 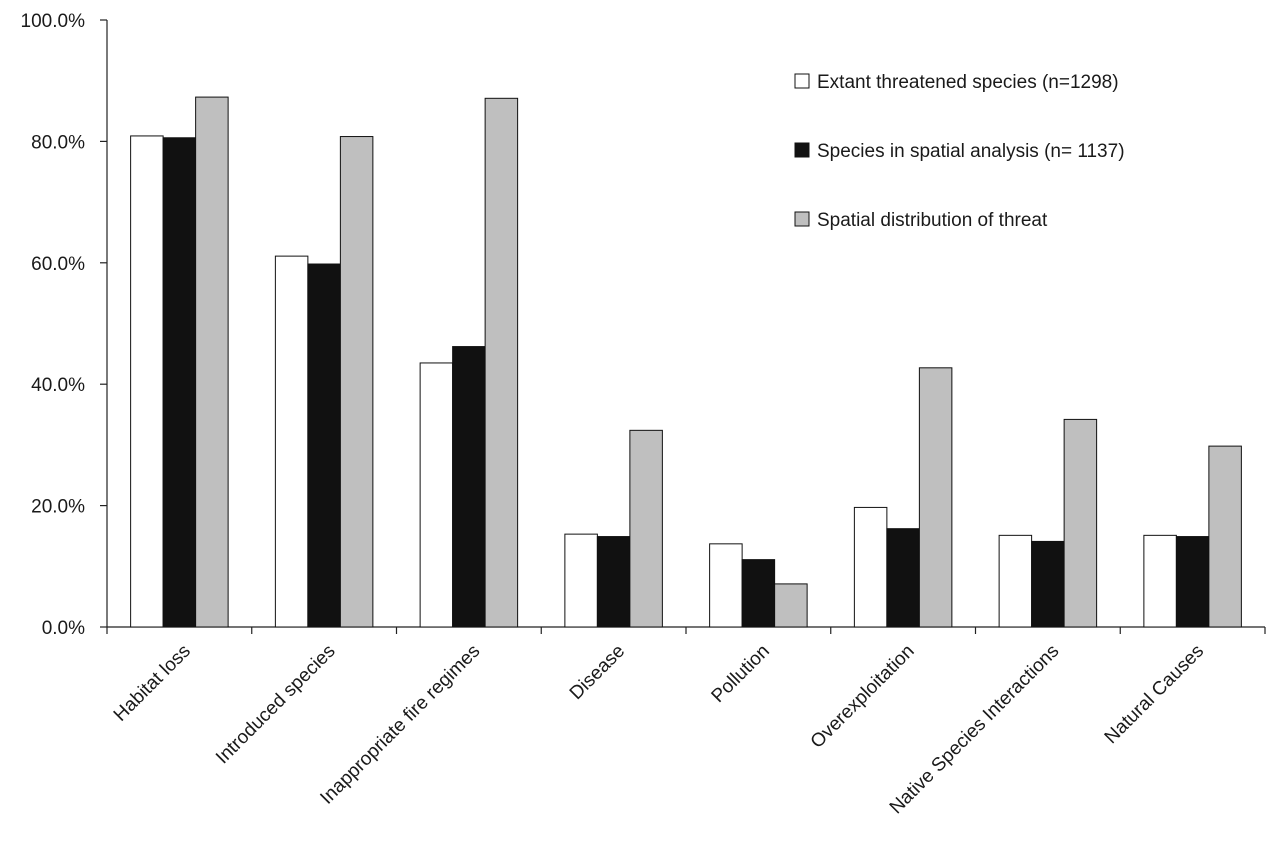 I want to click on x-tick-label: Native Species Interactions, so click(x=975, y=730).